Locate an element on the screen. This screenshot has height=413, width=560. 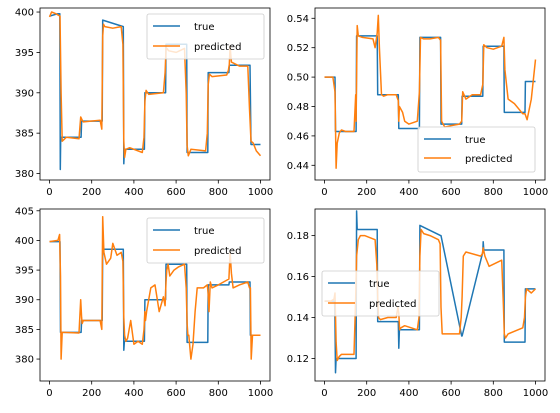
y-ticks: 380 385 390 395 400 405 is located at coordinates (27, 286).